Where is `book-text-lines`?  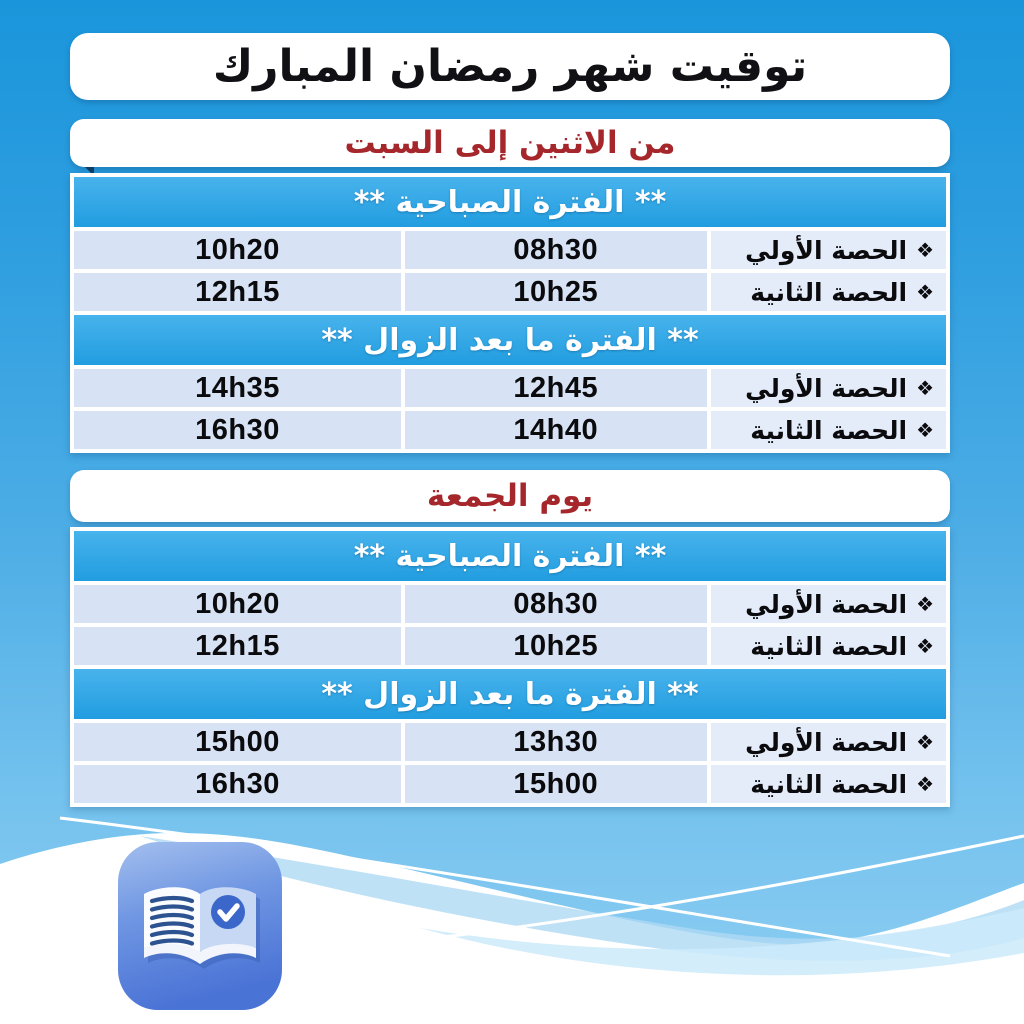
book-text-lines is located at coordinates (172, 920).